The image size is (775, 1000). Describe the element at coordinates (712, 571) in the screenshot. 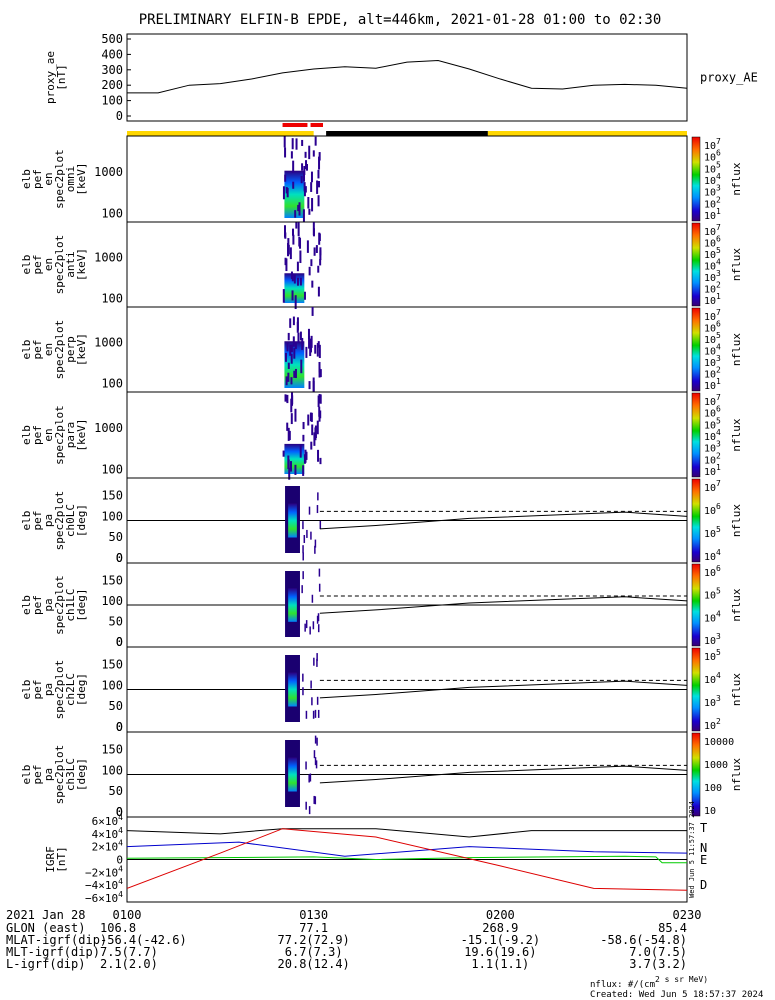

I see `ch1-cbar-tick: 106` at that location.